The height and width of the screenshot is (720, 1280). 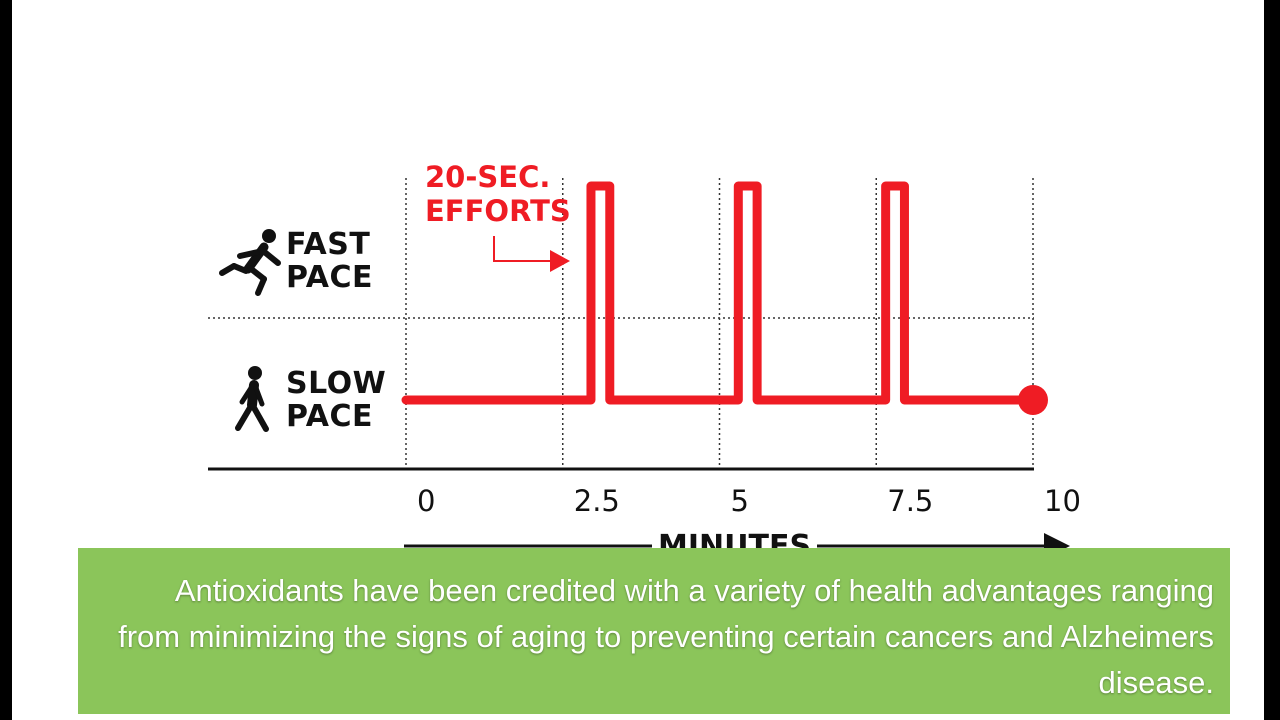 I want to click on efforts-annotation: 20-SEC. EFFORTS, so click(x=498, y=194).